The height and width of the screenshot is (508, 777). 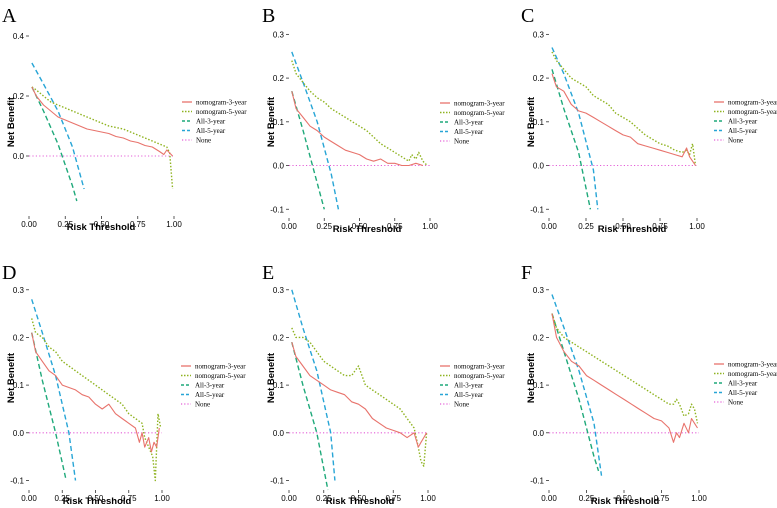 What do you see at coordinates (268, 16) in the screenshot?
I see `panel-label-b: B` at bounding box center [268, 16].